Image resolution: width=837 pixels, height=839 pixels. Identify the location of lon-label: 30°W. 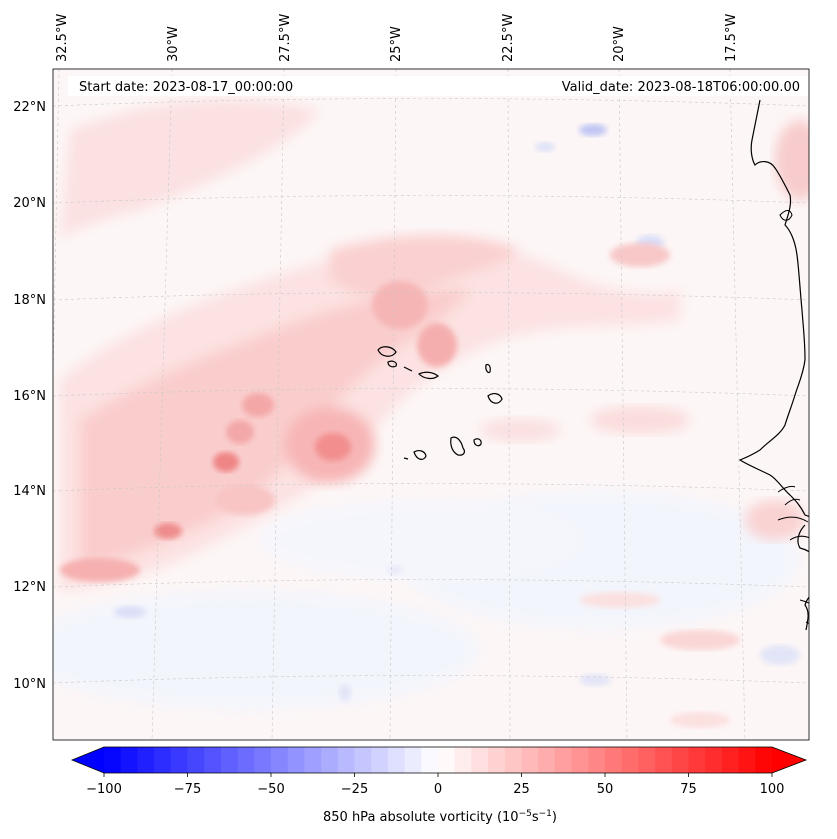
(173, 44).